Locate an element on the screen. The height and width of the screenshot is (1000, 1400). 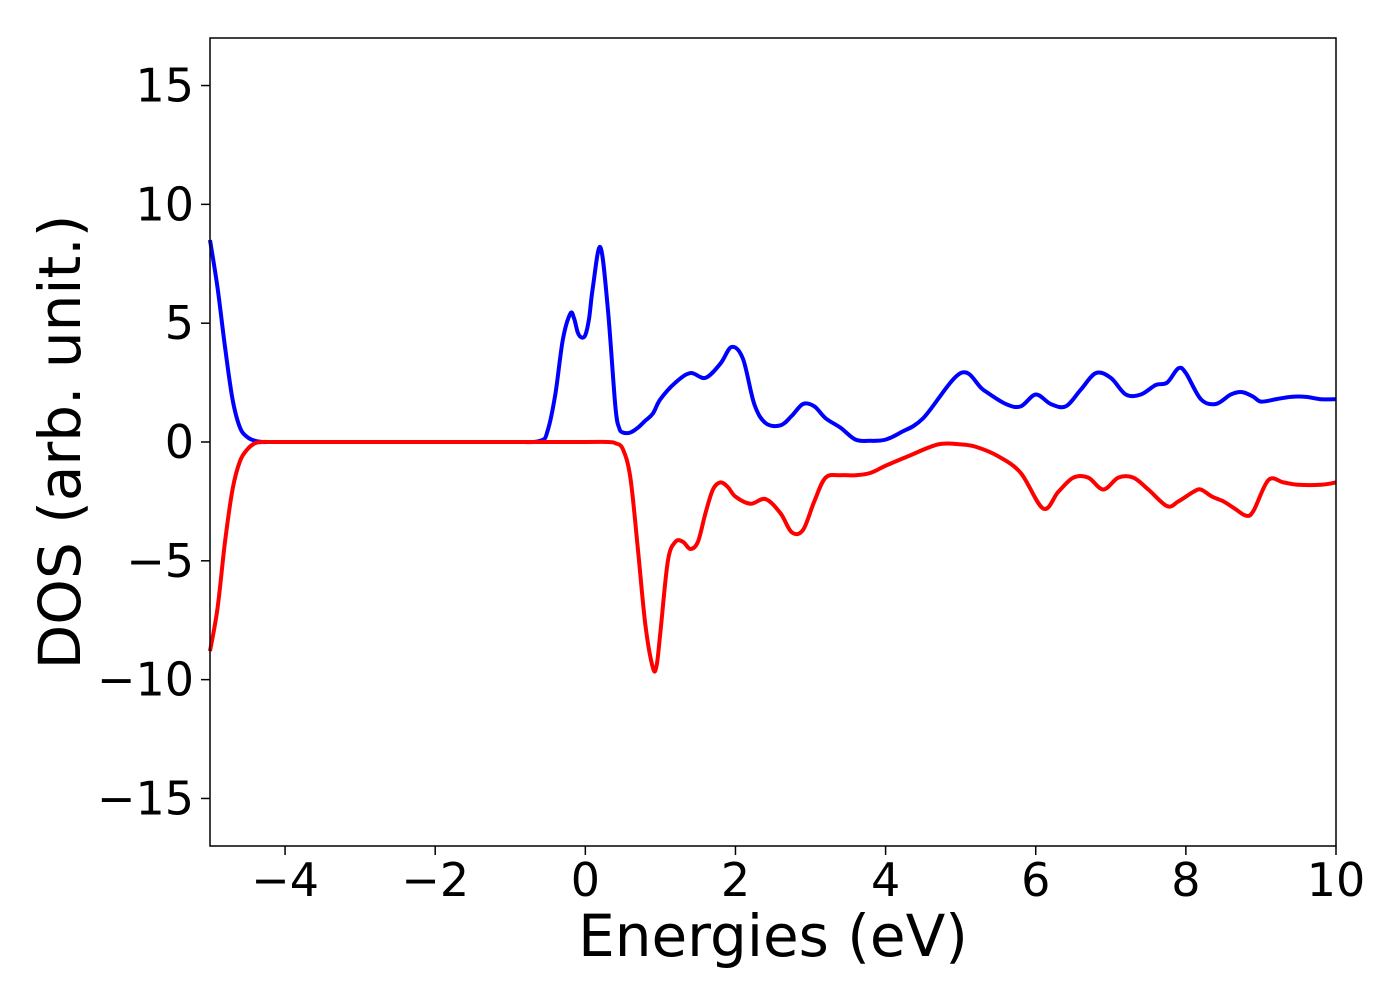
x-tick-label: 2 is located at coordinates (735, 880).